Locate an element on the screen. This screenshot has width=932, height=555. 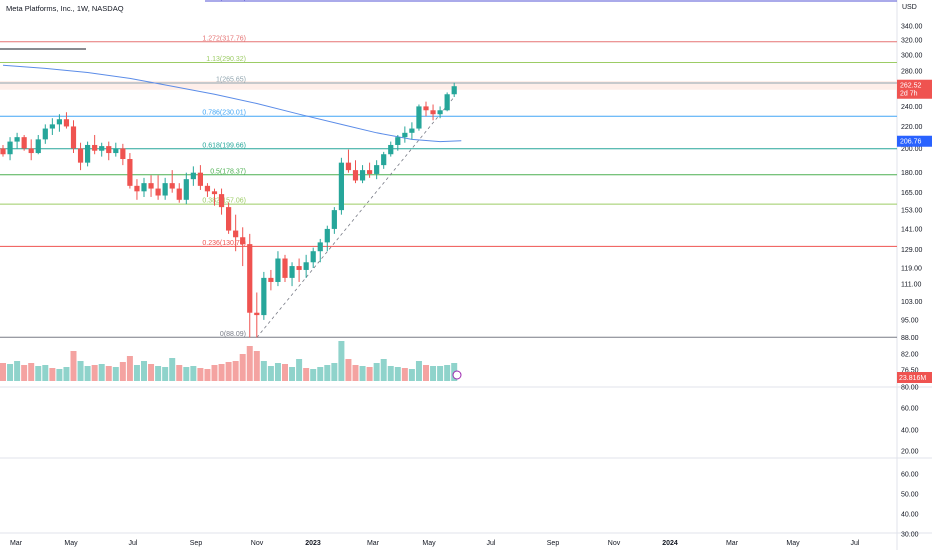
last-price-tag is located at coordinates (914, 89).